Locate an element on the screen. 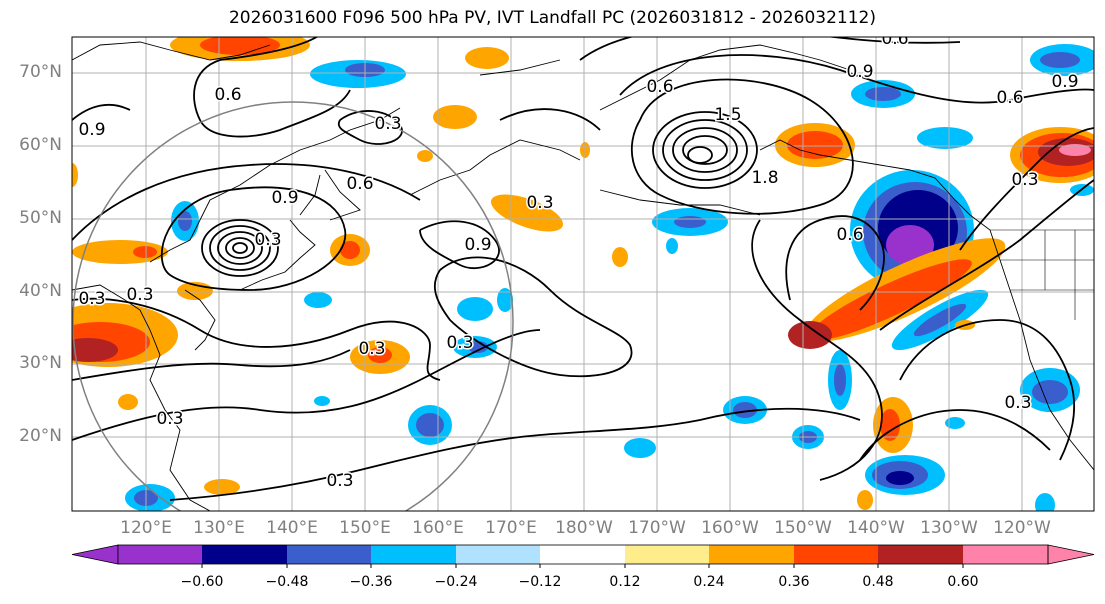  colorbar-tick-label: 0.24 is located at coordinates (709, 582).